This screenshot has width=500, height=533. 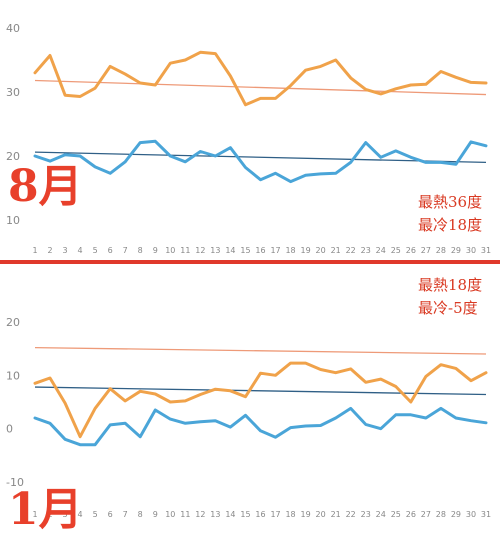 What do you see at coordinates (450, 202) in the screenshot?
I see `annotation-max-august: 最熱36度` at bounding box center [450, 202].